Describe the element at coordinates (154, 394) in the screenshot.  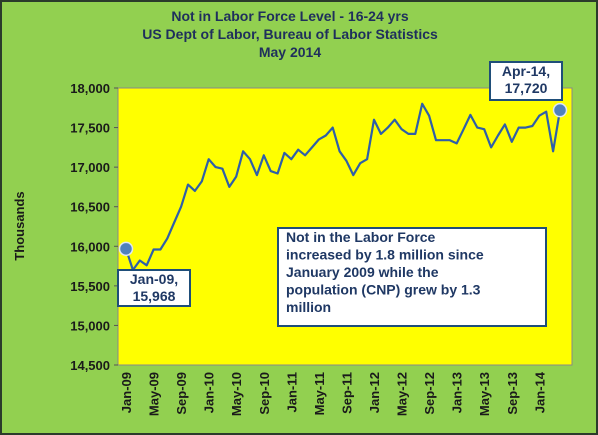
I see `x-tick-label: May-09` at that location.